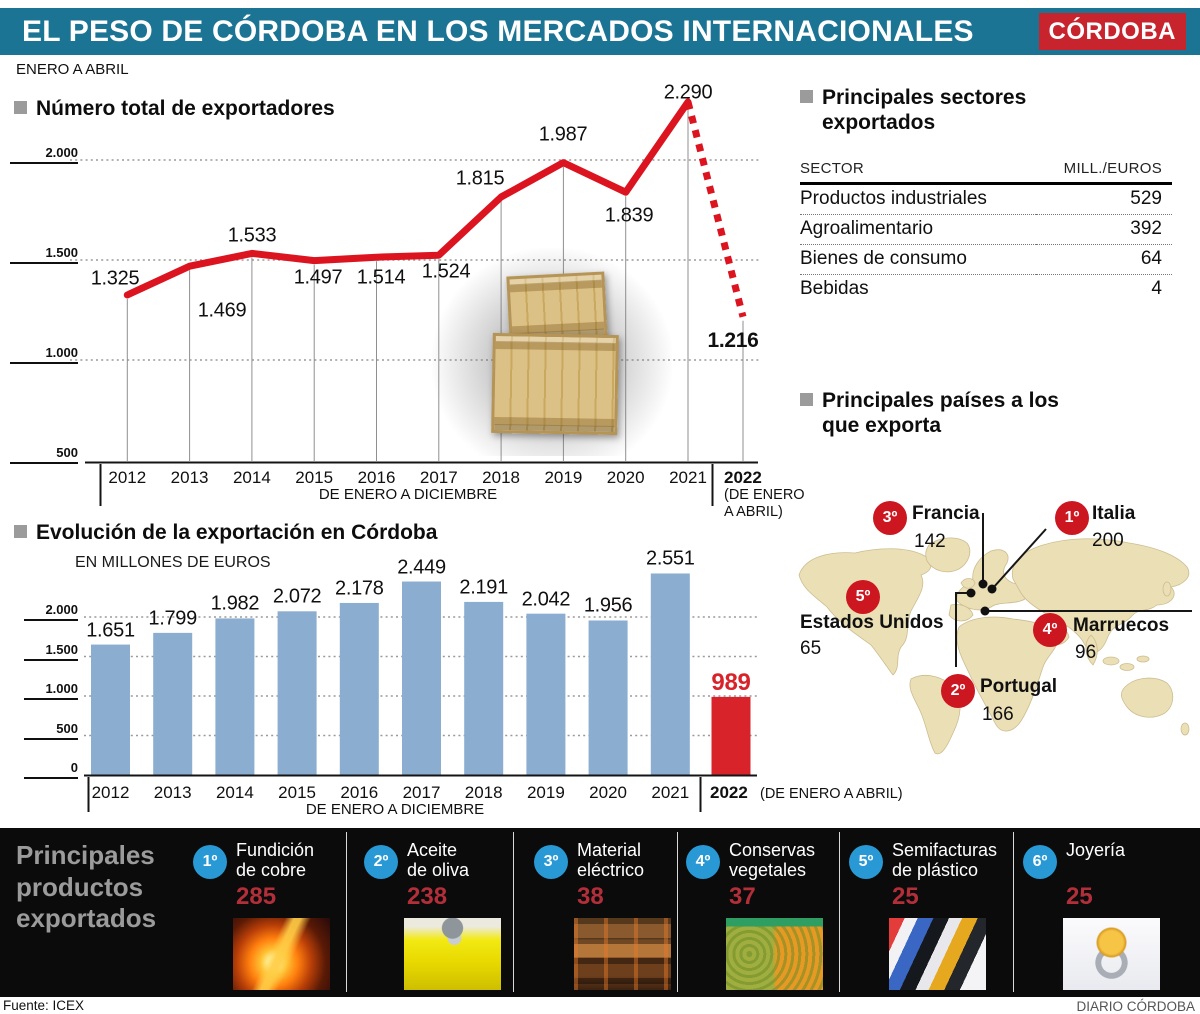 This screenshot has height=1014, width=1200. I want to click on product-value: 37, so click(742, 896).